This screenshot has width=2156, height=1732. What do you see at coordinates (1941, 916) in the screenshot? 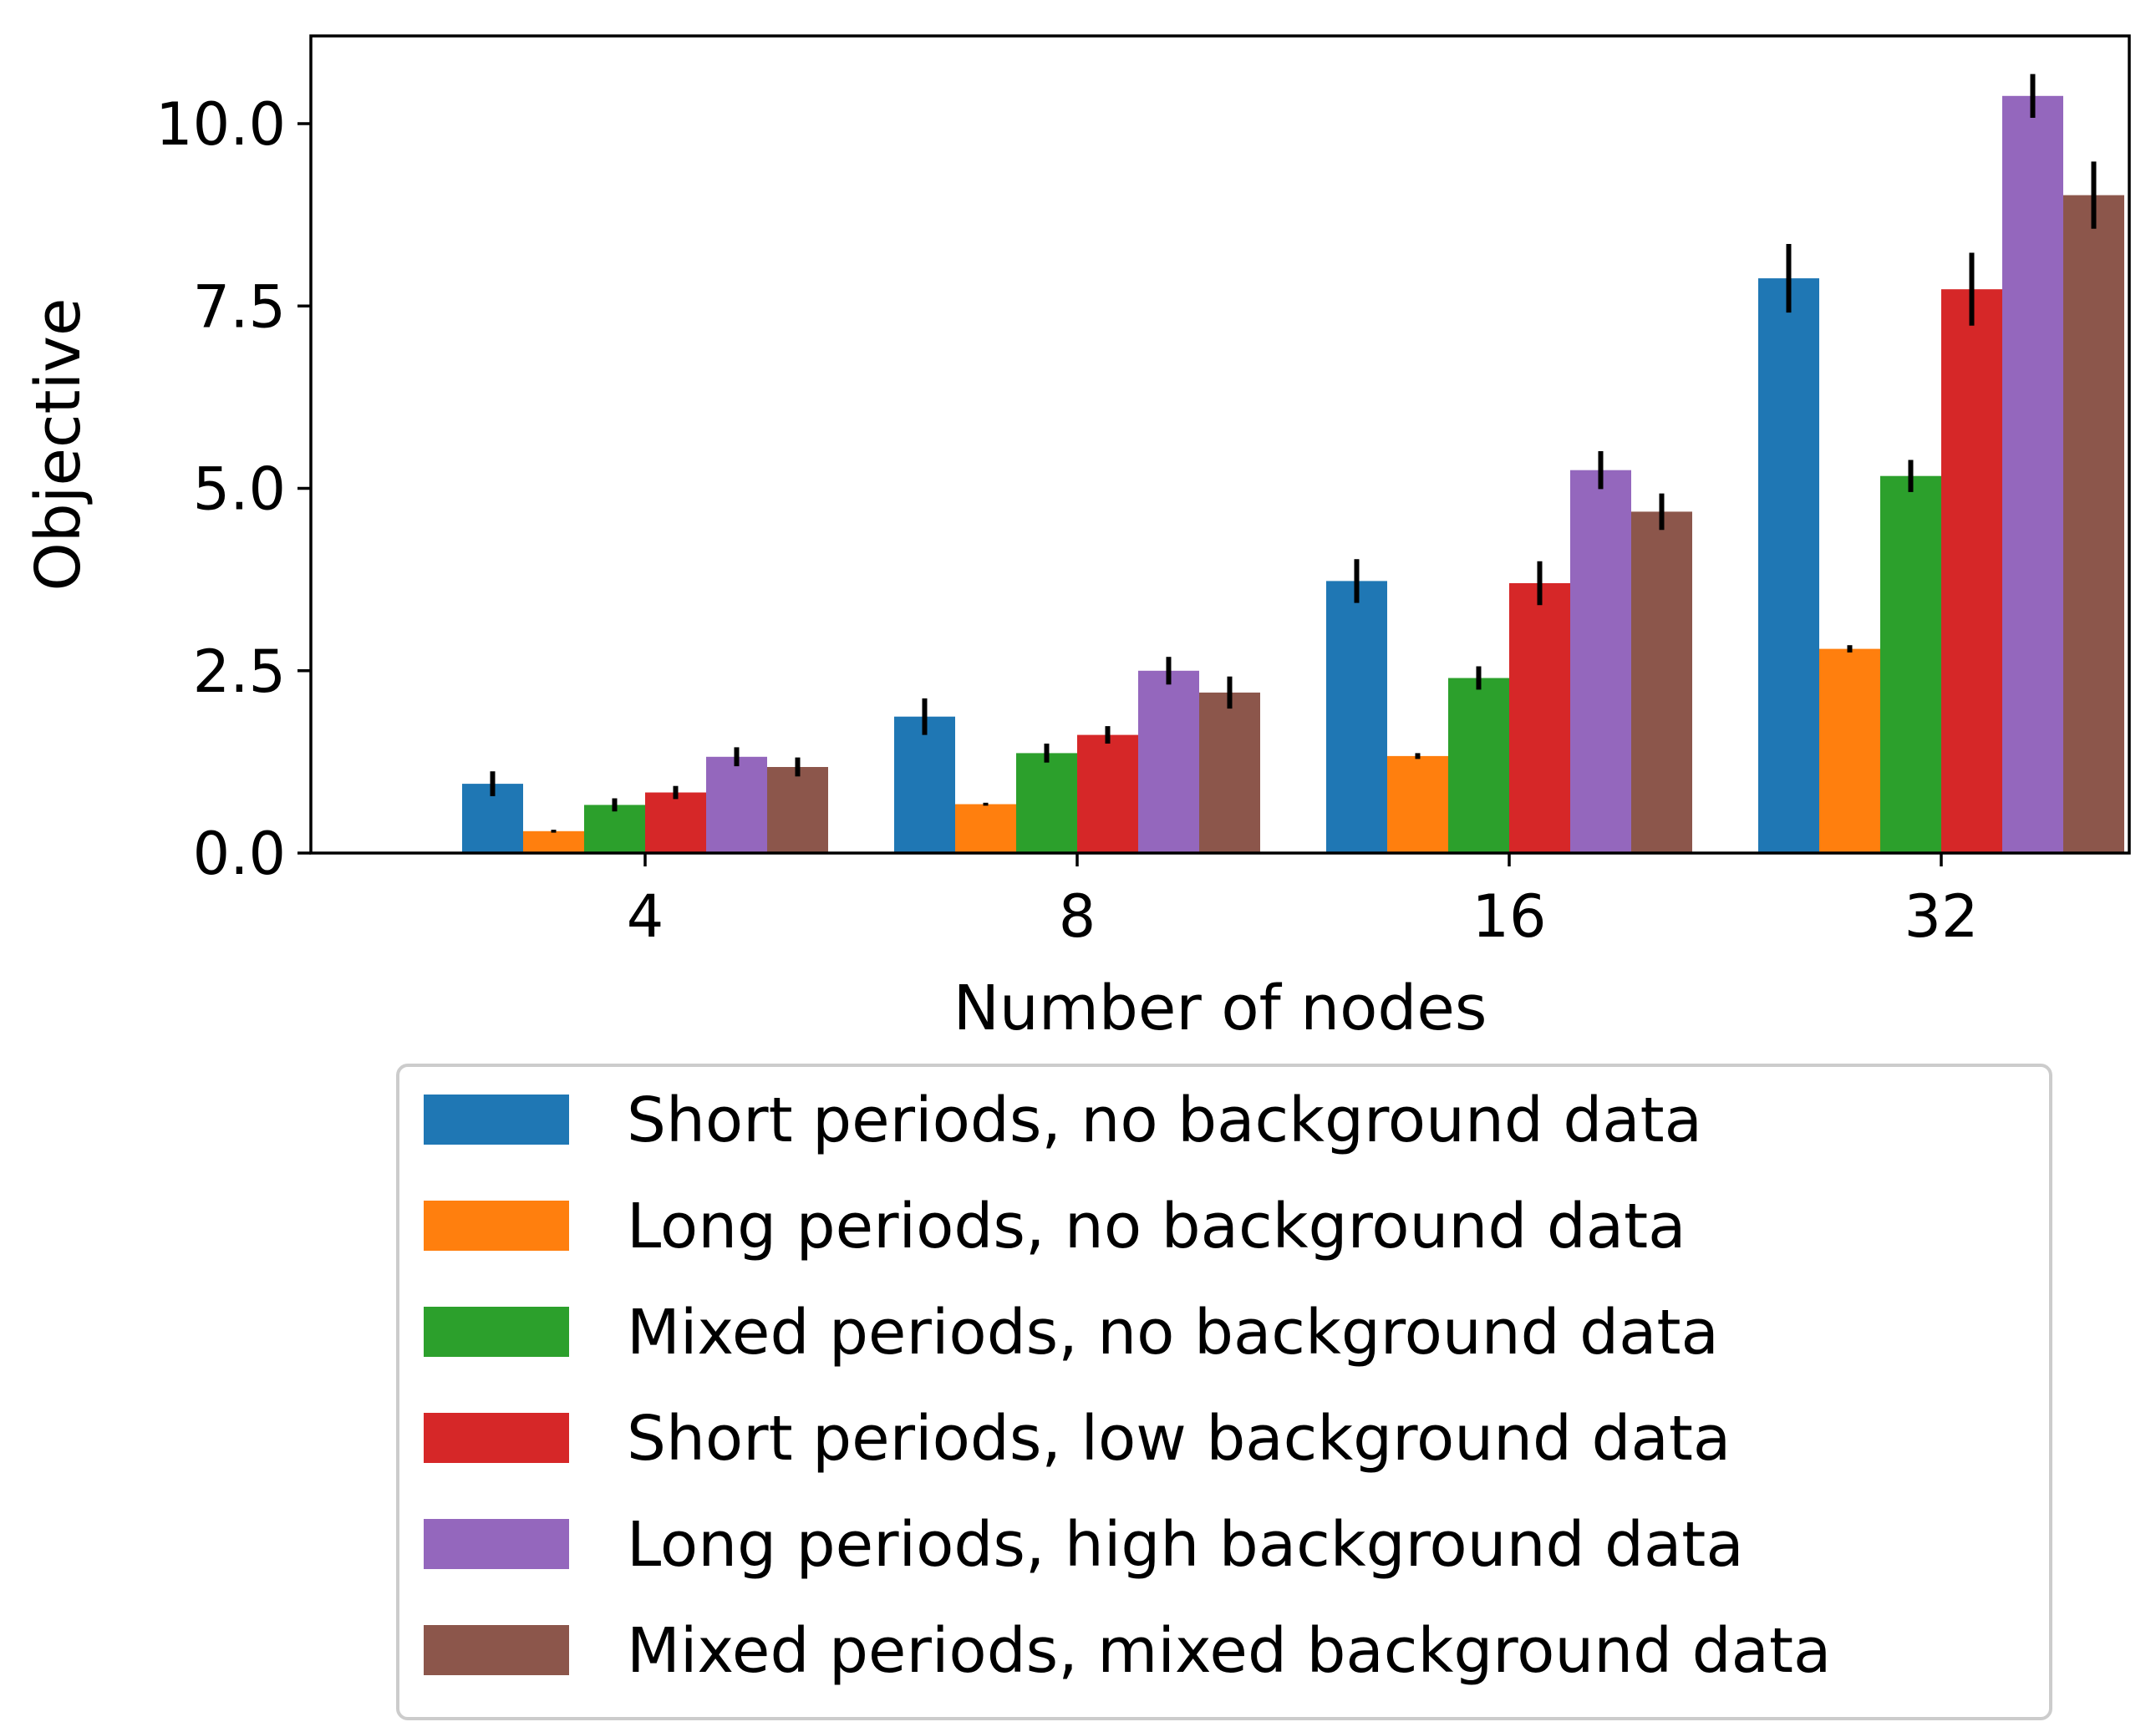
I see `x-tick-label: 32` at bounding box center [1941, 916].